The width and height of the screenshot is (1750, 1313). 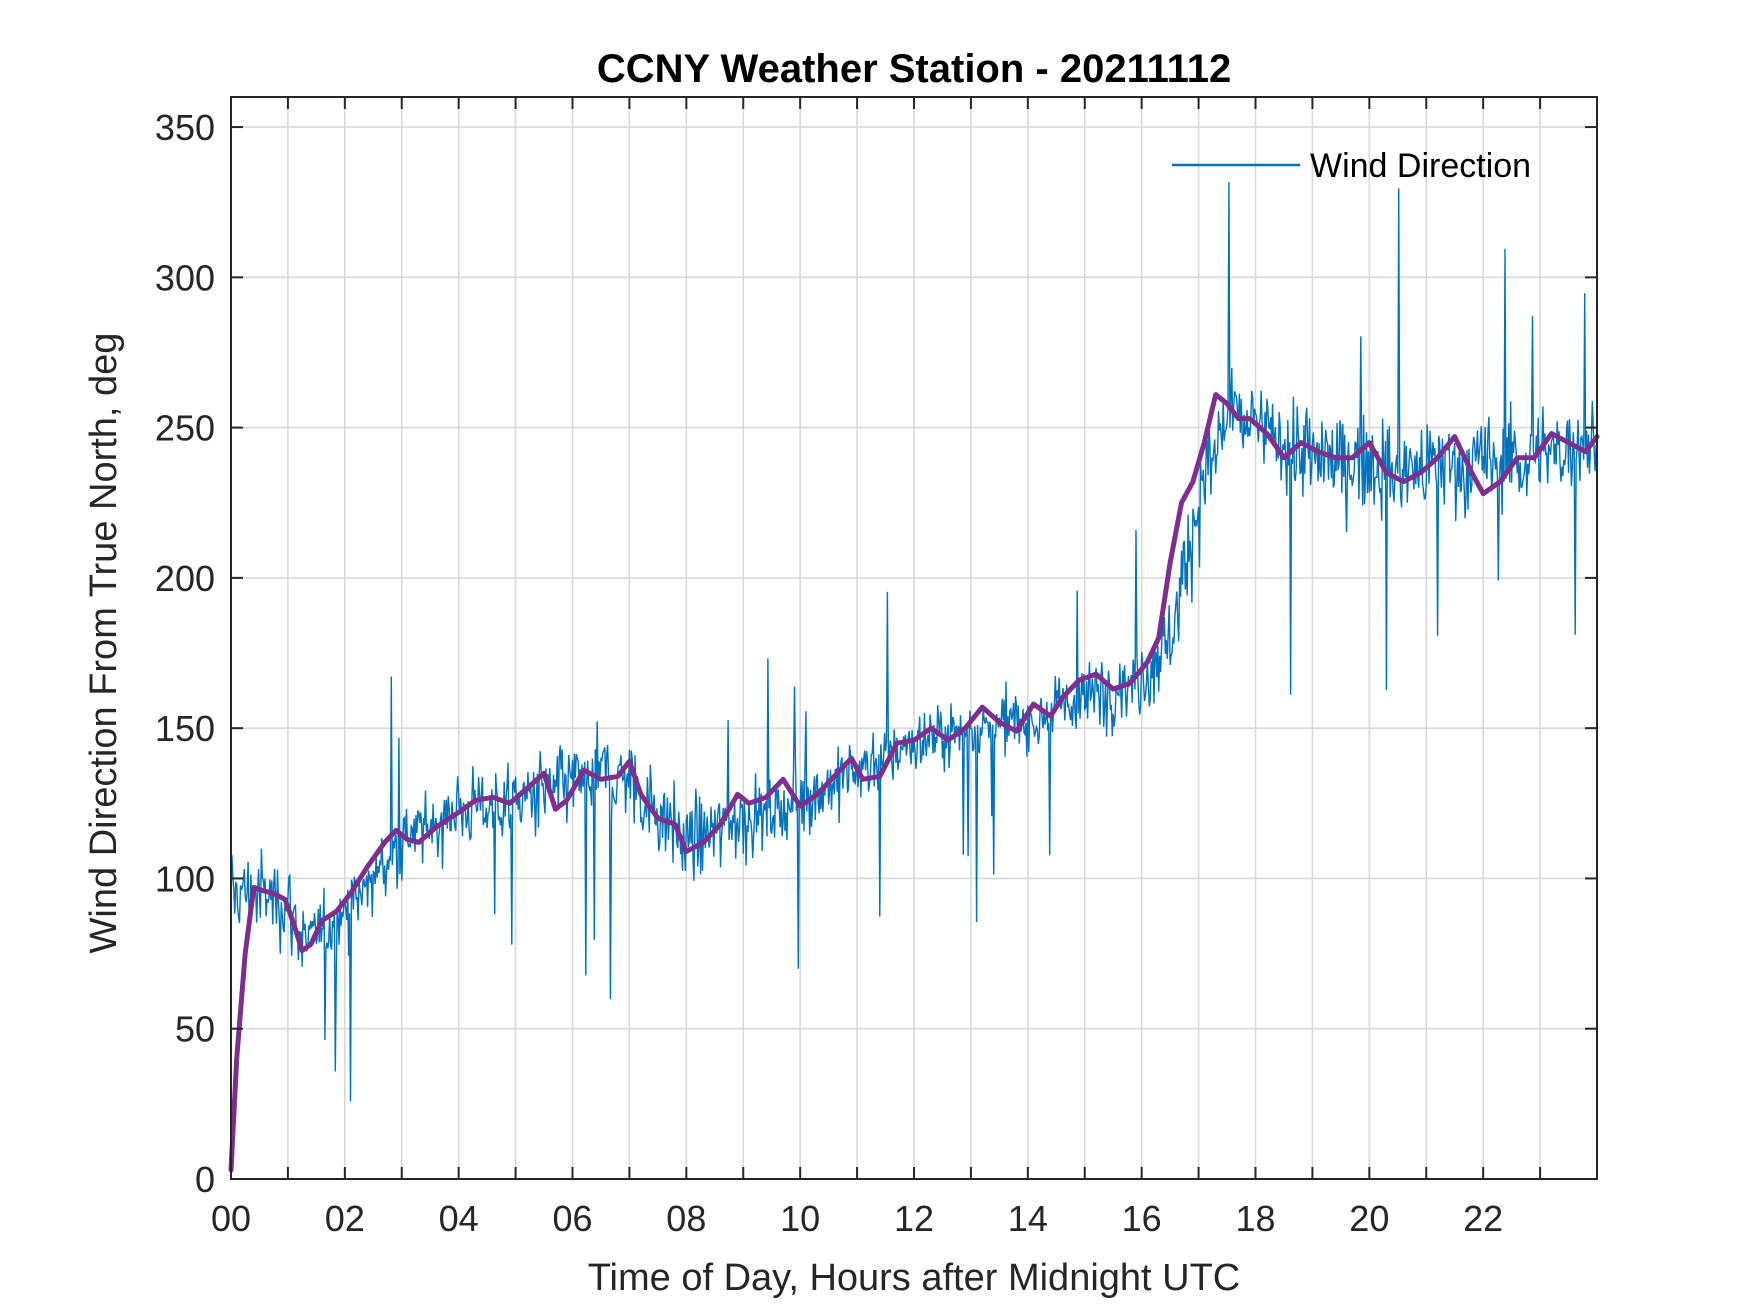 I want to click on y-tick-label: 0, so click(x=205, y=1179).